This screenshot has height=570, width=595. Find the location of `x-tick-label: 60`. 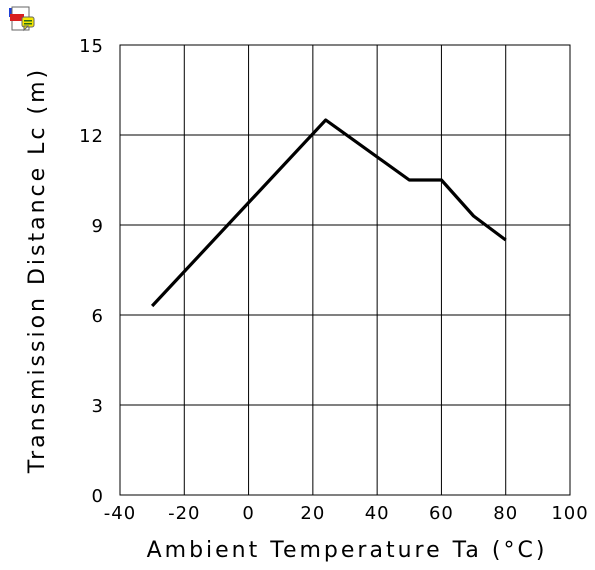

x-tick-label: 60 is located at coordinates (441, 513).